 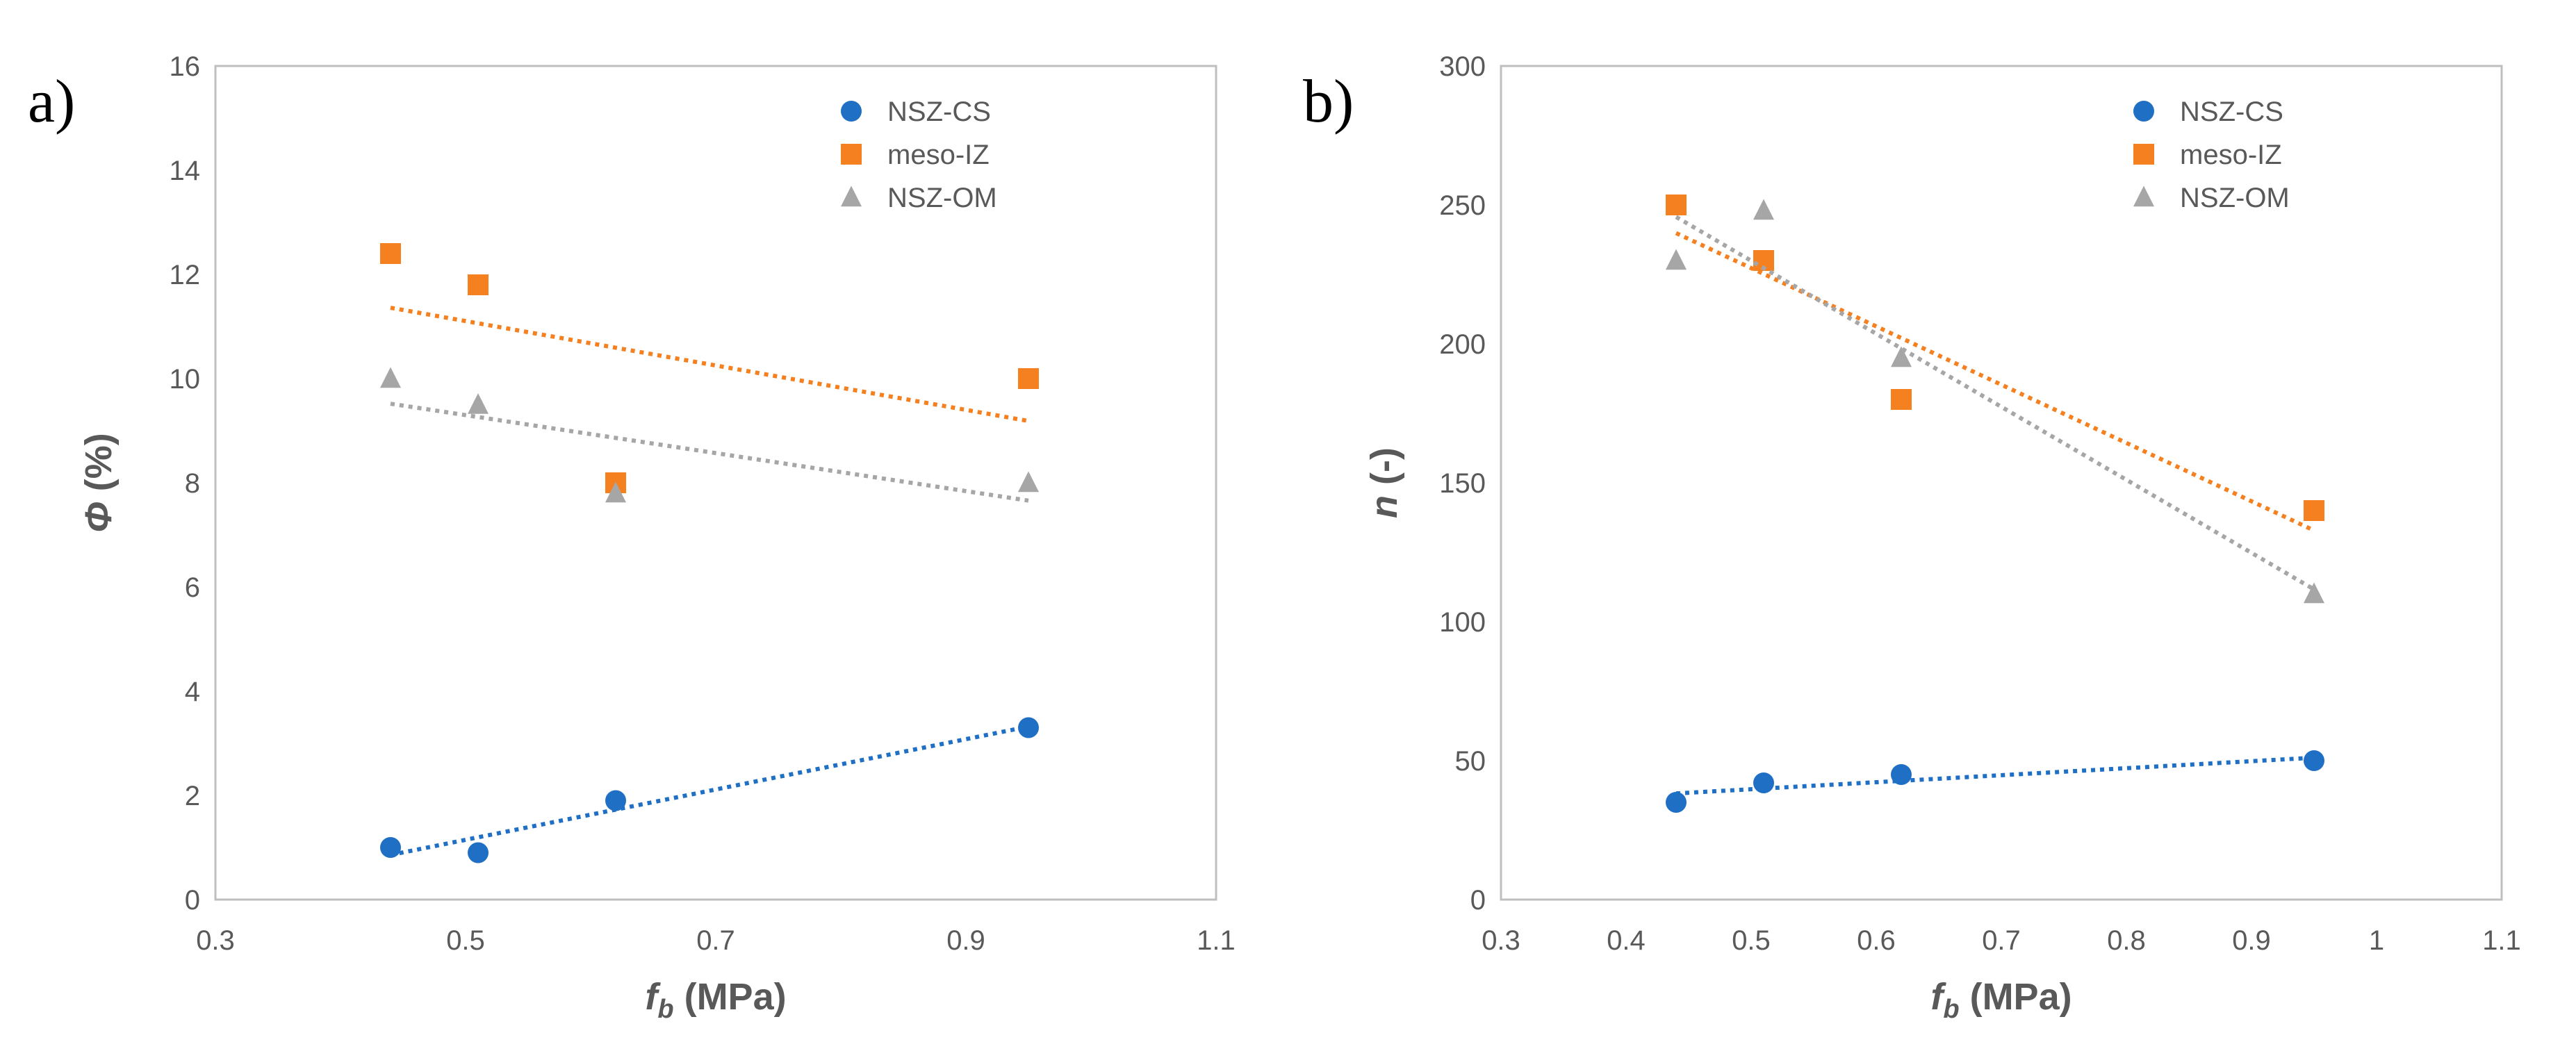 What do you see at coordinates (1470, 761) in the screenshot?
I see `y-tick-label: 50` at bounding box center [1470, 761].